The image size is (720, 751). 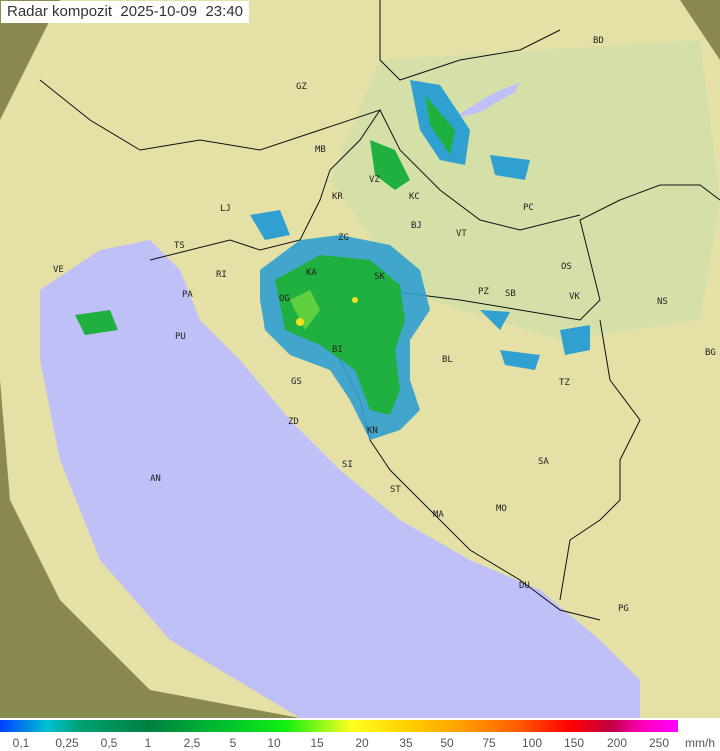 I want to click on legend-label: 50, so click(x=447, y=743).